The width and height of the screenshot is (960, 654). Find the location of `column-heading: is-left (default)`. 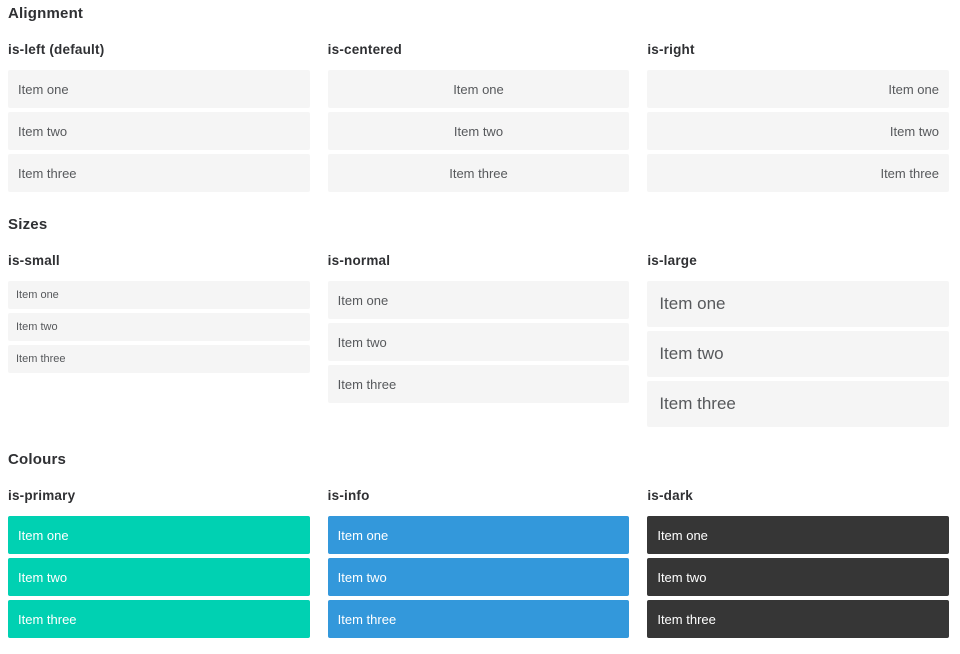

column-heading: is-left (default) is located at coordinates (56, 49).